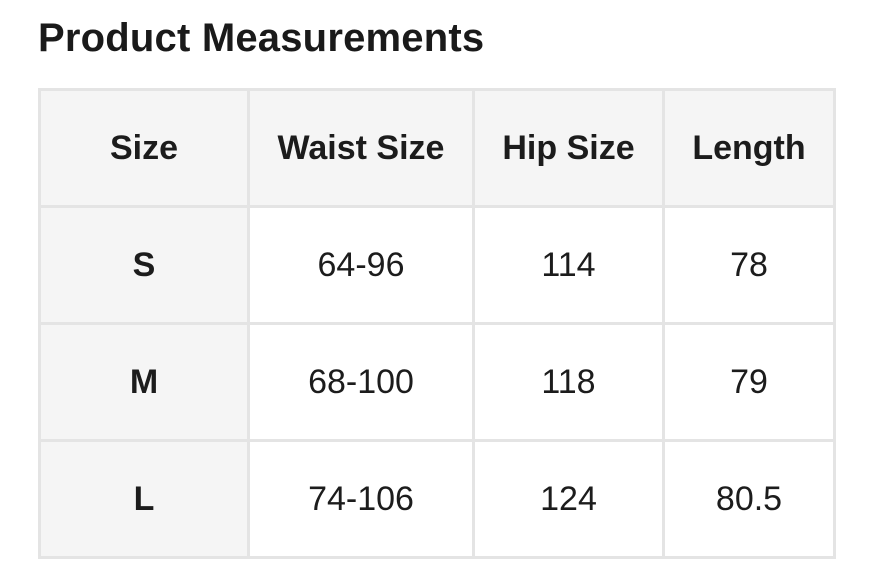 The height and width of the screenshot is (588, 879). I want to click on cell-hip-l: 124, so click(568, 499).